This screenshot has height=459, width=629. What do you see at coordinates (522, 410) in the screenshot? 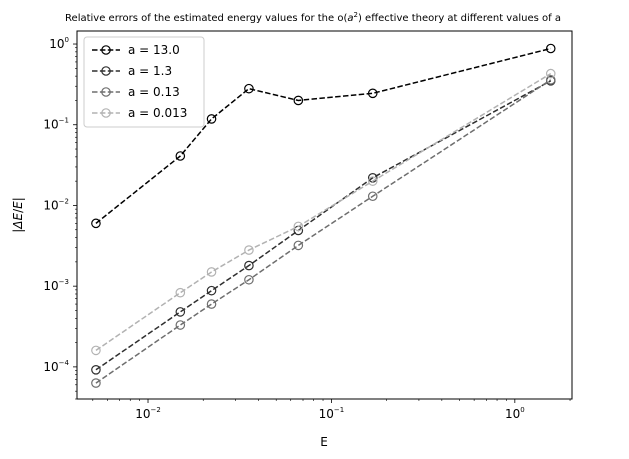
I see `x-tick-label-exp: 0` at bounding box center [522, 410].